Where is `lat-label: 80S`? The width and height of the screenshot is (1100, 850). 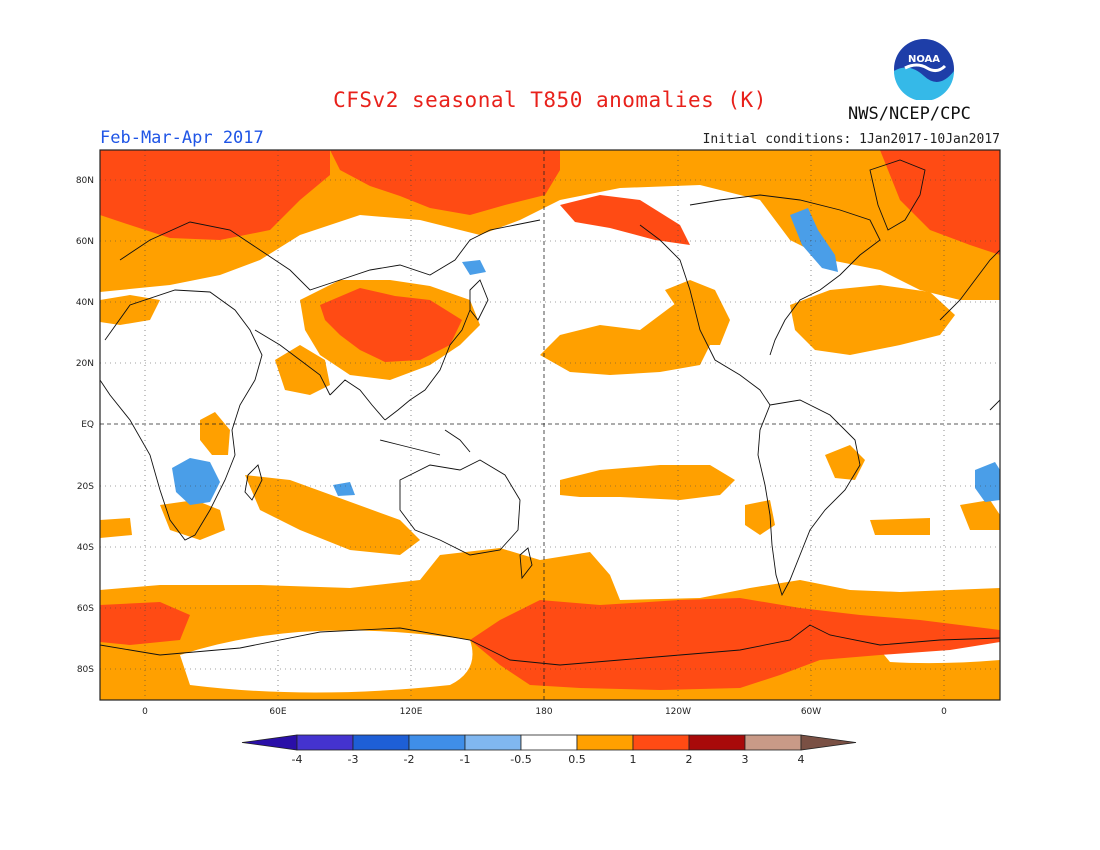 lat-label: 80S is located at coordinates (85, 670).